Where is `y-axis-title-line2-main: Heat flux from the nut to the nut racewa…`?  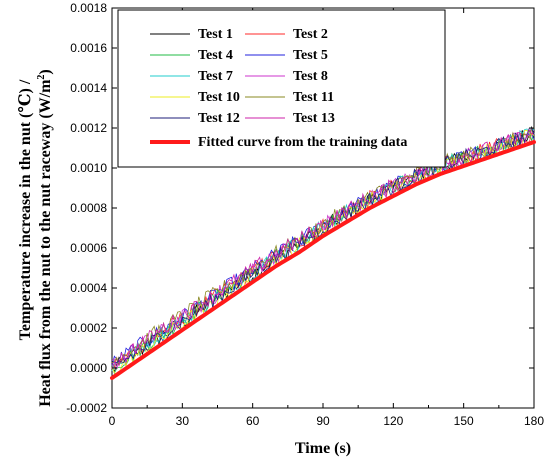
y-axis-title-line2-main: Heat flux from the nut to the nut racewa… is located at coordinates (45, 243).